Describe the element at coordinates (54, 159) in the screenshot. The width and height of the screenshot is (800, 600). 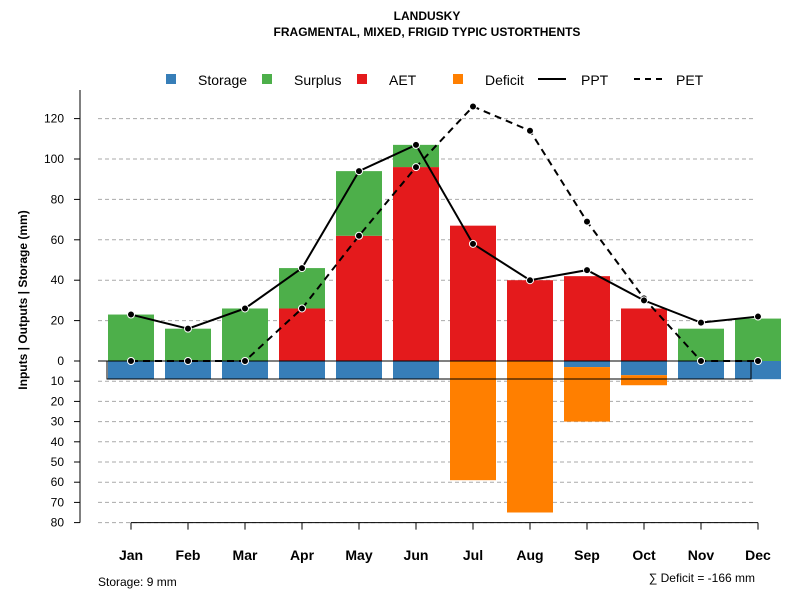
I see `y-tick-label: 100` at that location.